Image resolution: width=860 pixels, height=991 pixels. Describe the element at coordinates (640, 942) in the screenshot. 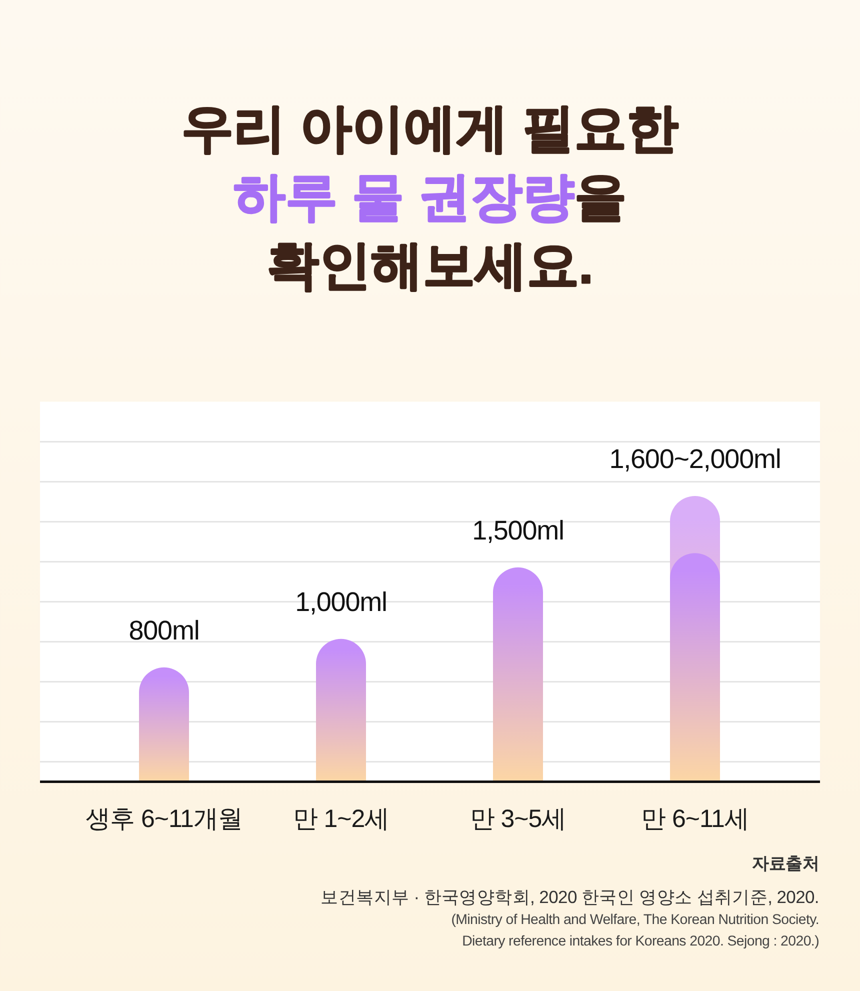

I see `text: Dietary reference intakes for Koreans 2020. Sejong : 2020.)` at that location.